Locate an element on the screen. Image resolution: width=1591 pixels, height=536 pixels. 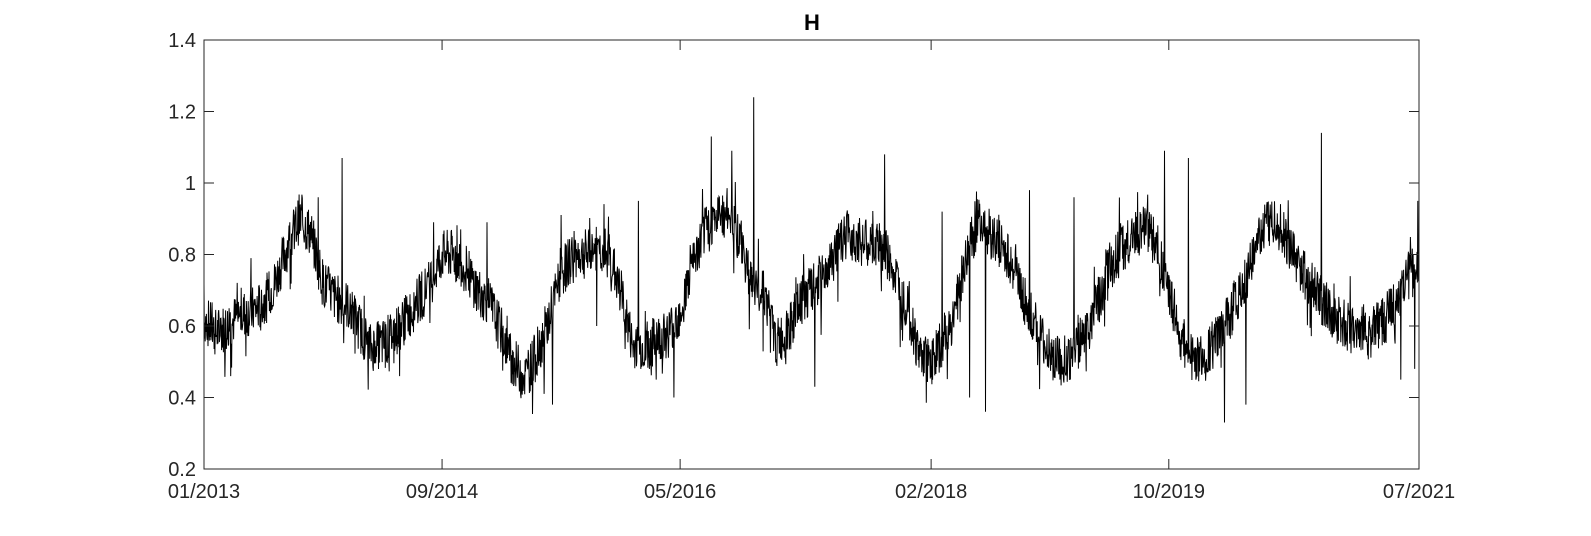
y-tick-label: 1.4 is located at coordinates (182, 41).